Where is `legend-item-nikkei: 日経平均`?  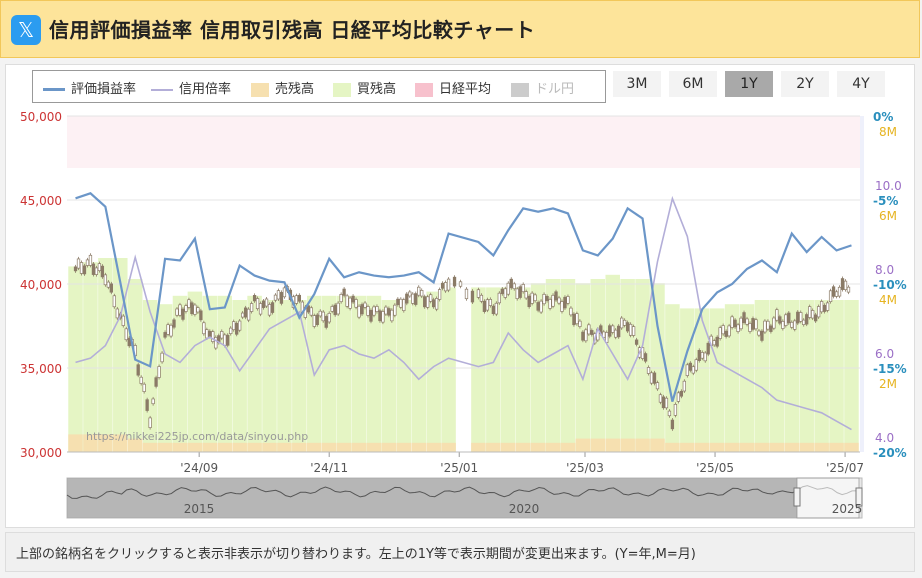
legend-item-nikkei: 日経平均 is located at coordinates (453, 87).